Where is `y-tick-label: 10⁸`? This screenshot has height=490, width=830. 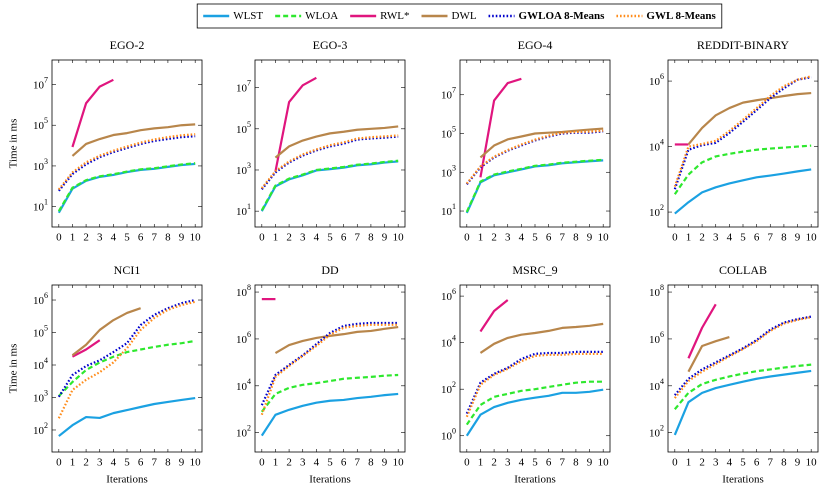 y-tick-label: 10⁸ is located at coordinates (656, 291).